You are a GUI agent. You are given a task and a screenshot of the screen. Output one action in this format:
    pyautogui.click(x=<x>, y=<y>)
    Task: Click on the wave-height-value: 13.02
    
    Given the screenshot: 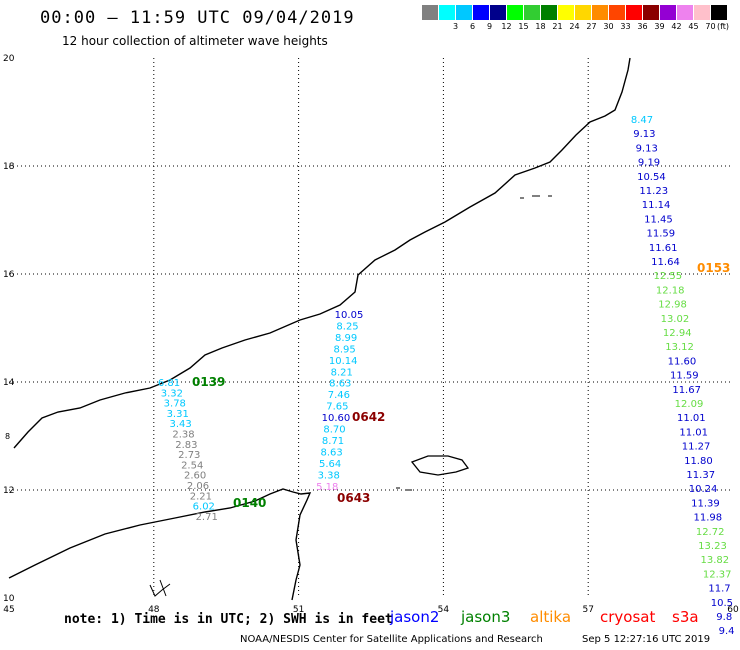 What is the action you would take?
    pyautogui.click(x=675, y=319)
    